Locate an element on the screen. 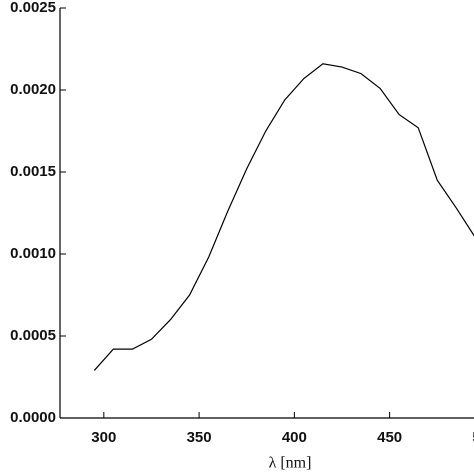 Image resolution: width=474 pixels, height=474 pixels. y-tick-label: 0.0005 is located at coordinates (33, 335).